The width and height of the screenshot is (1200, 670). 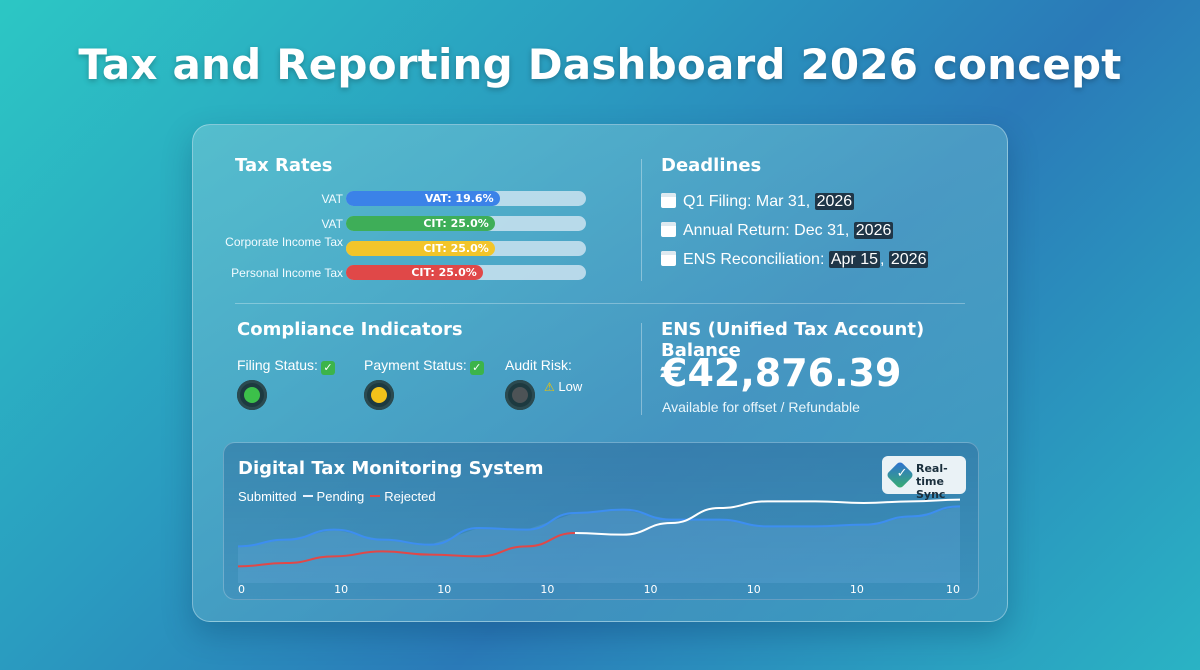 I want to click on horizontal-divider, so click(x=600, y=303).